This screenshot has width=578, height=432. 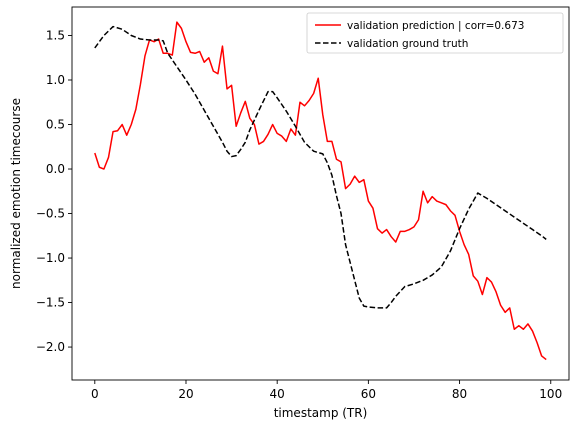 What do you see at coordinates (185, 394) in the screenshot?
I see `x-tick-label: 20` at bounding box center [185, 394].